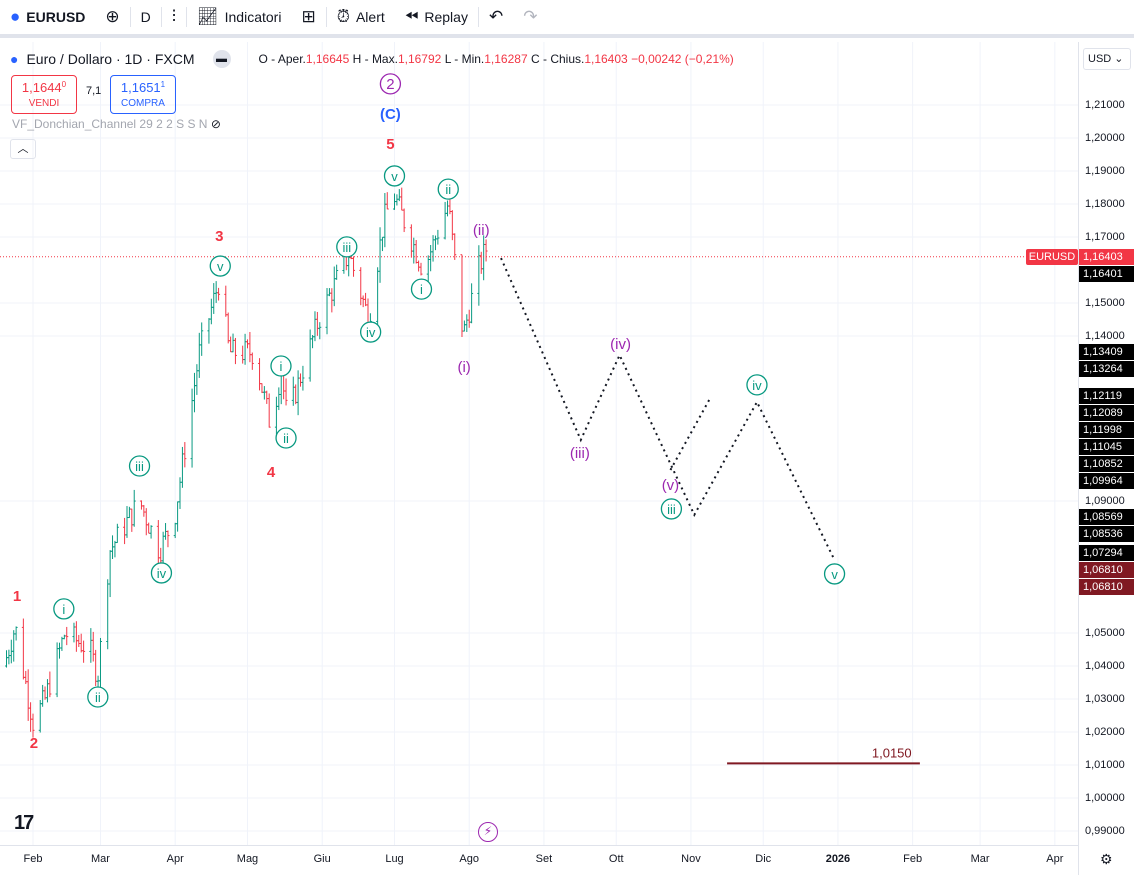  What do you see at coordinates (1106, 447) in the screenshot?
I see `price-tag: 1,11045` at bounding box center [1106, 447].